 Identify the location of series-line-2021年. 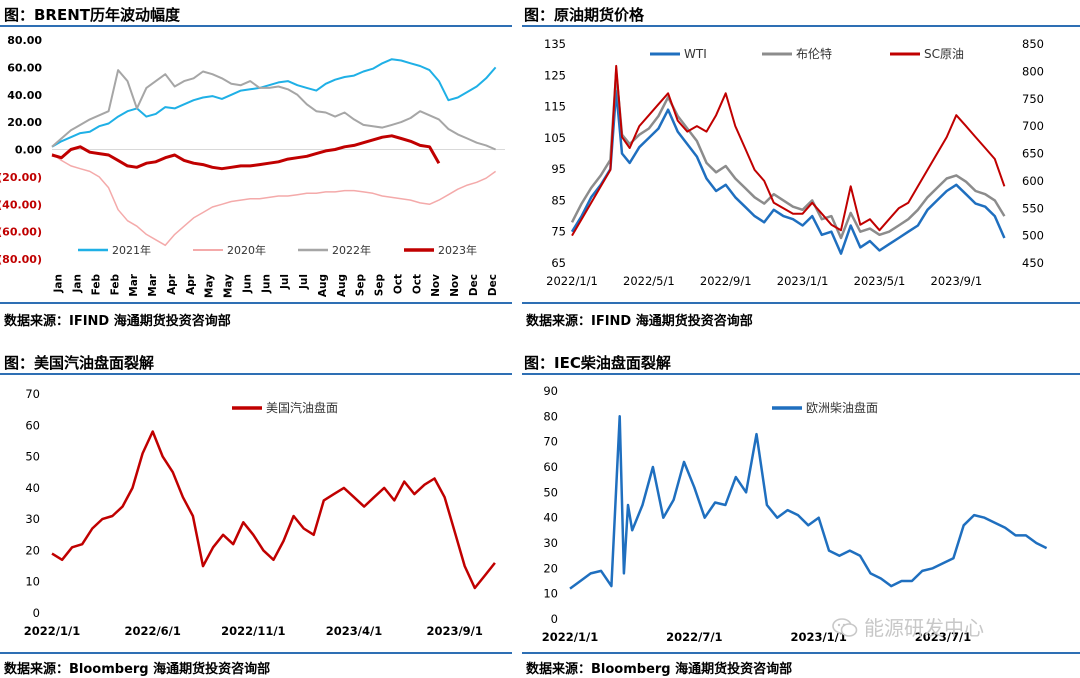
(274, 103).